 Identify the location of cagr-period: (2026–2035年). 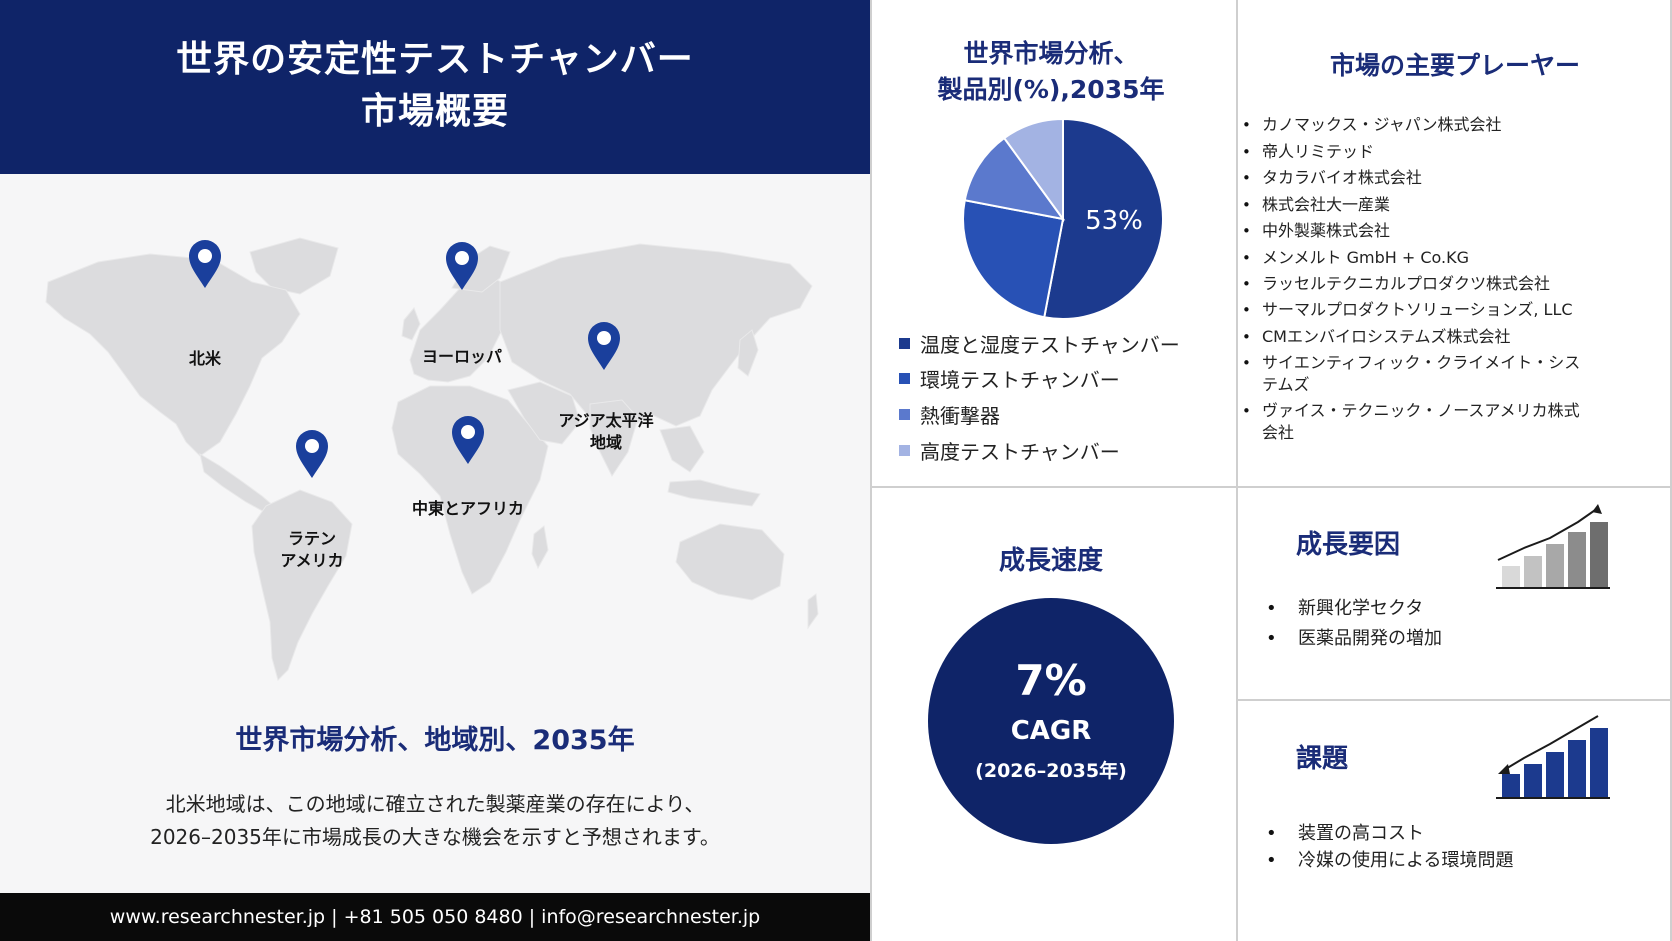
(1051, 771).